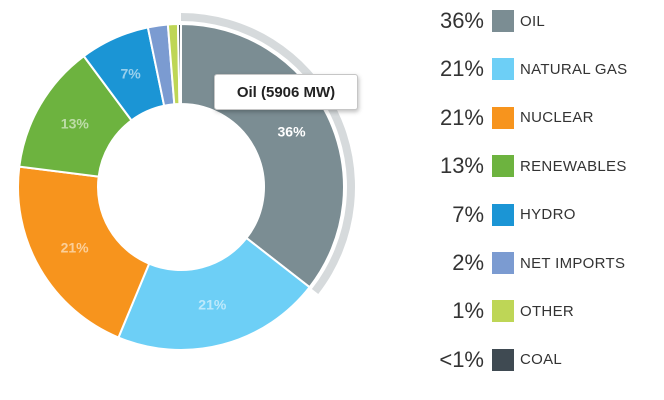 The height and width of the screenshot is (400, 664). I want to click on legend-item: 2% NET IMPORTS, so click(542, 263).